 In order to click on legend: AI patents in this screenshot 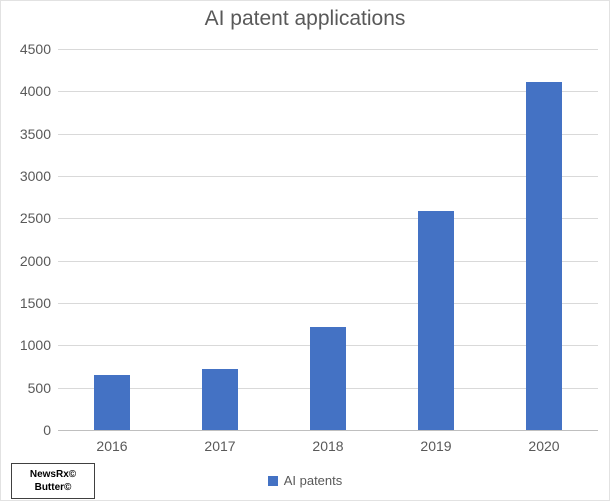, I will do `click(305, 480)`.